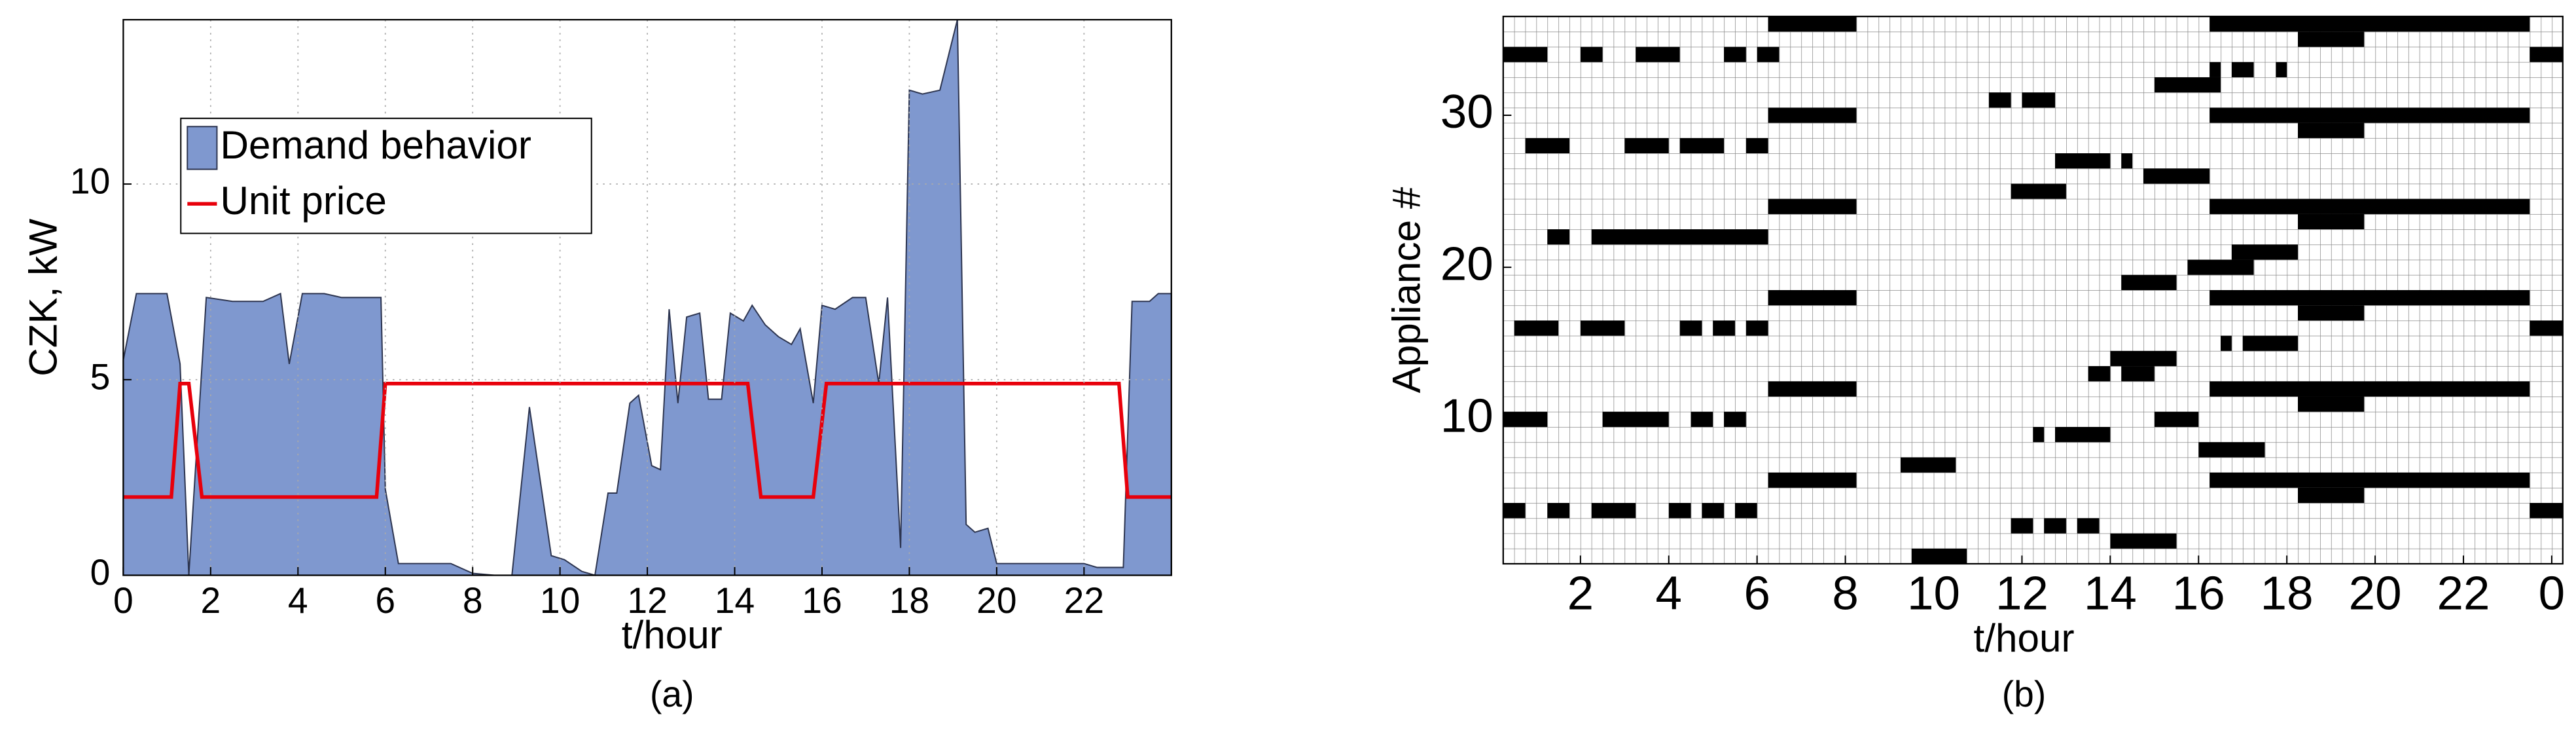  What do you see at coordinates (1467, 263) in the screenshot?
I see `y-tick-label: 20` at bounding box center [1467, 263].